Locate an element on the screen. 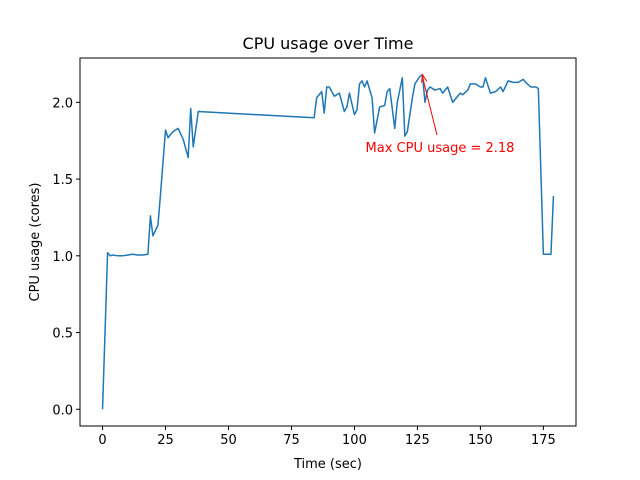 Image resolution: width=640 pixels, height=480 pixels. y-tick-label: 1.0 is located at coordinates (62, 257).